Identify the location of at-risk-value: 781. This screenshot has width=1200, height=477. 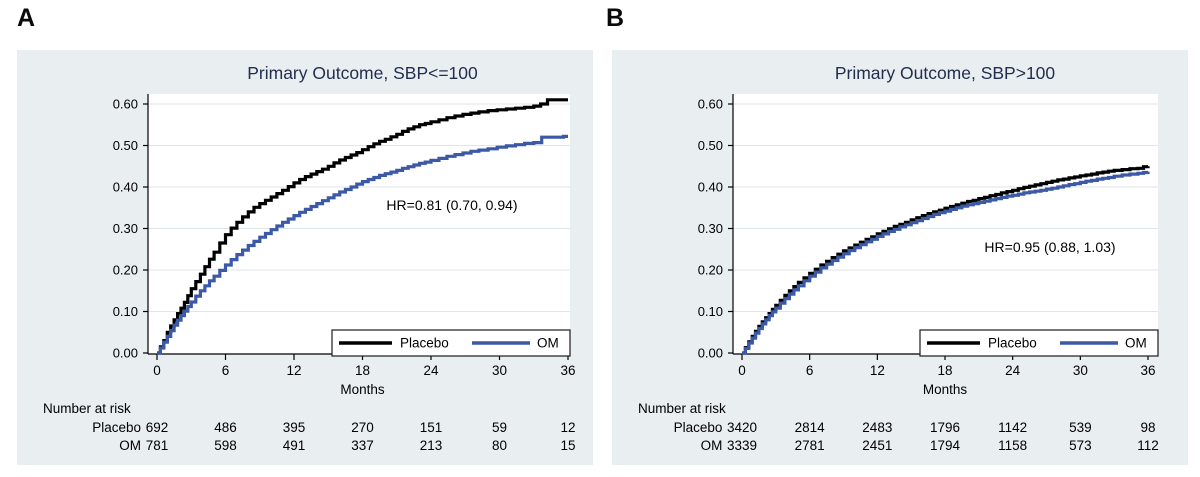
(157, 445).